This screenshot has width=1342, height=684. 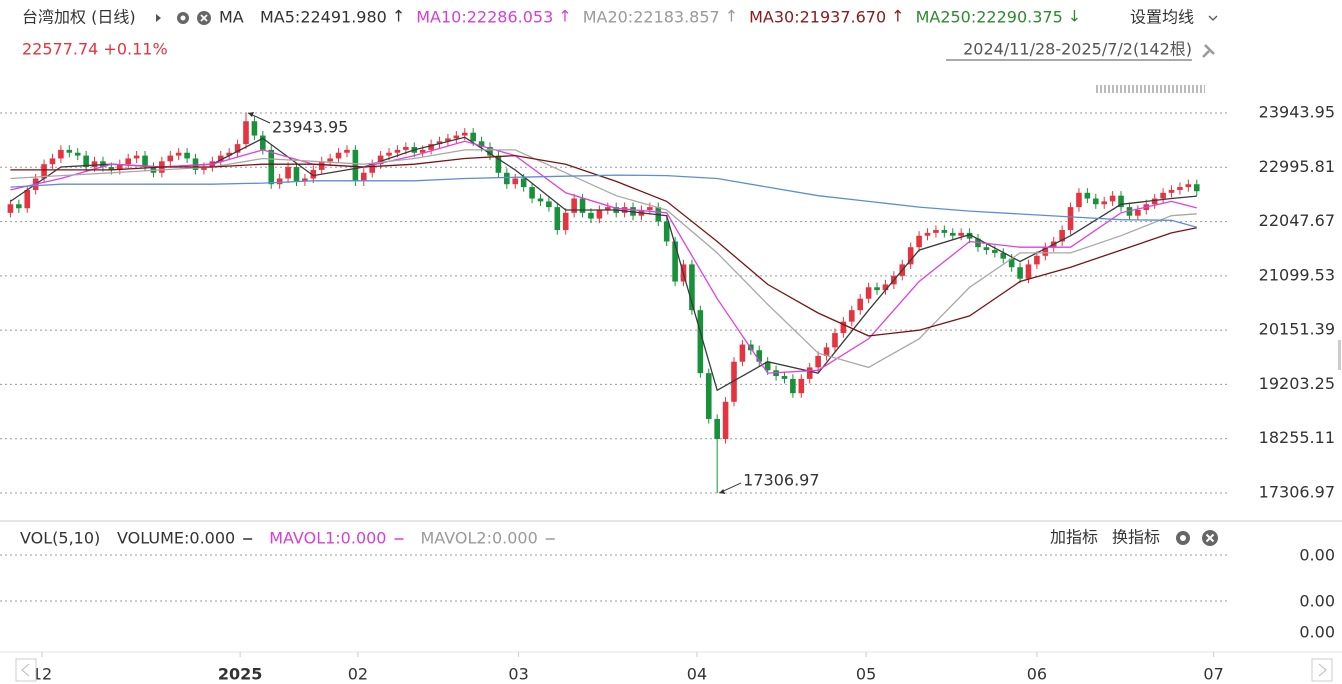 I want to click on dropdown-icon, so click(x=1213, y=18).